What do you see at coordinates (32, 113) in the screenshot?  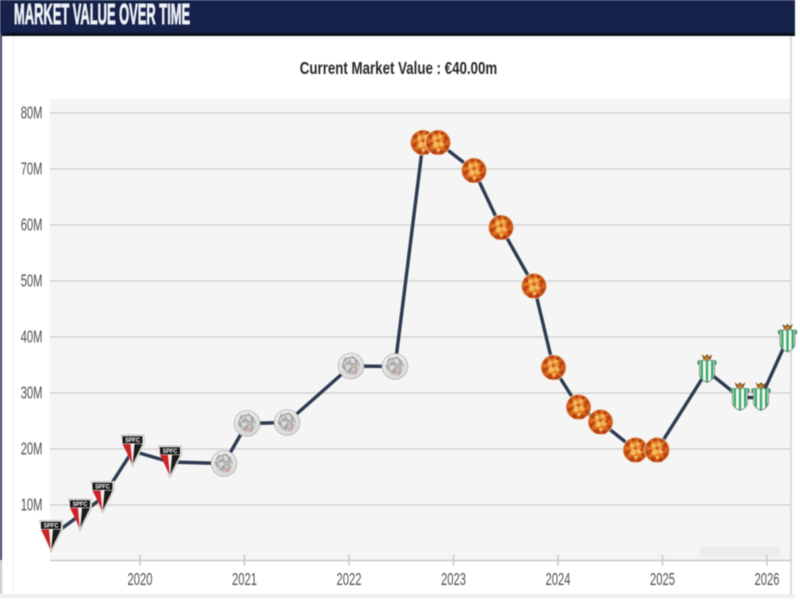 I see `svg-text: 80M` at bounding box center [32, 113].